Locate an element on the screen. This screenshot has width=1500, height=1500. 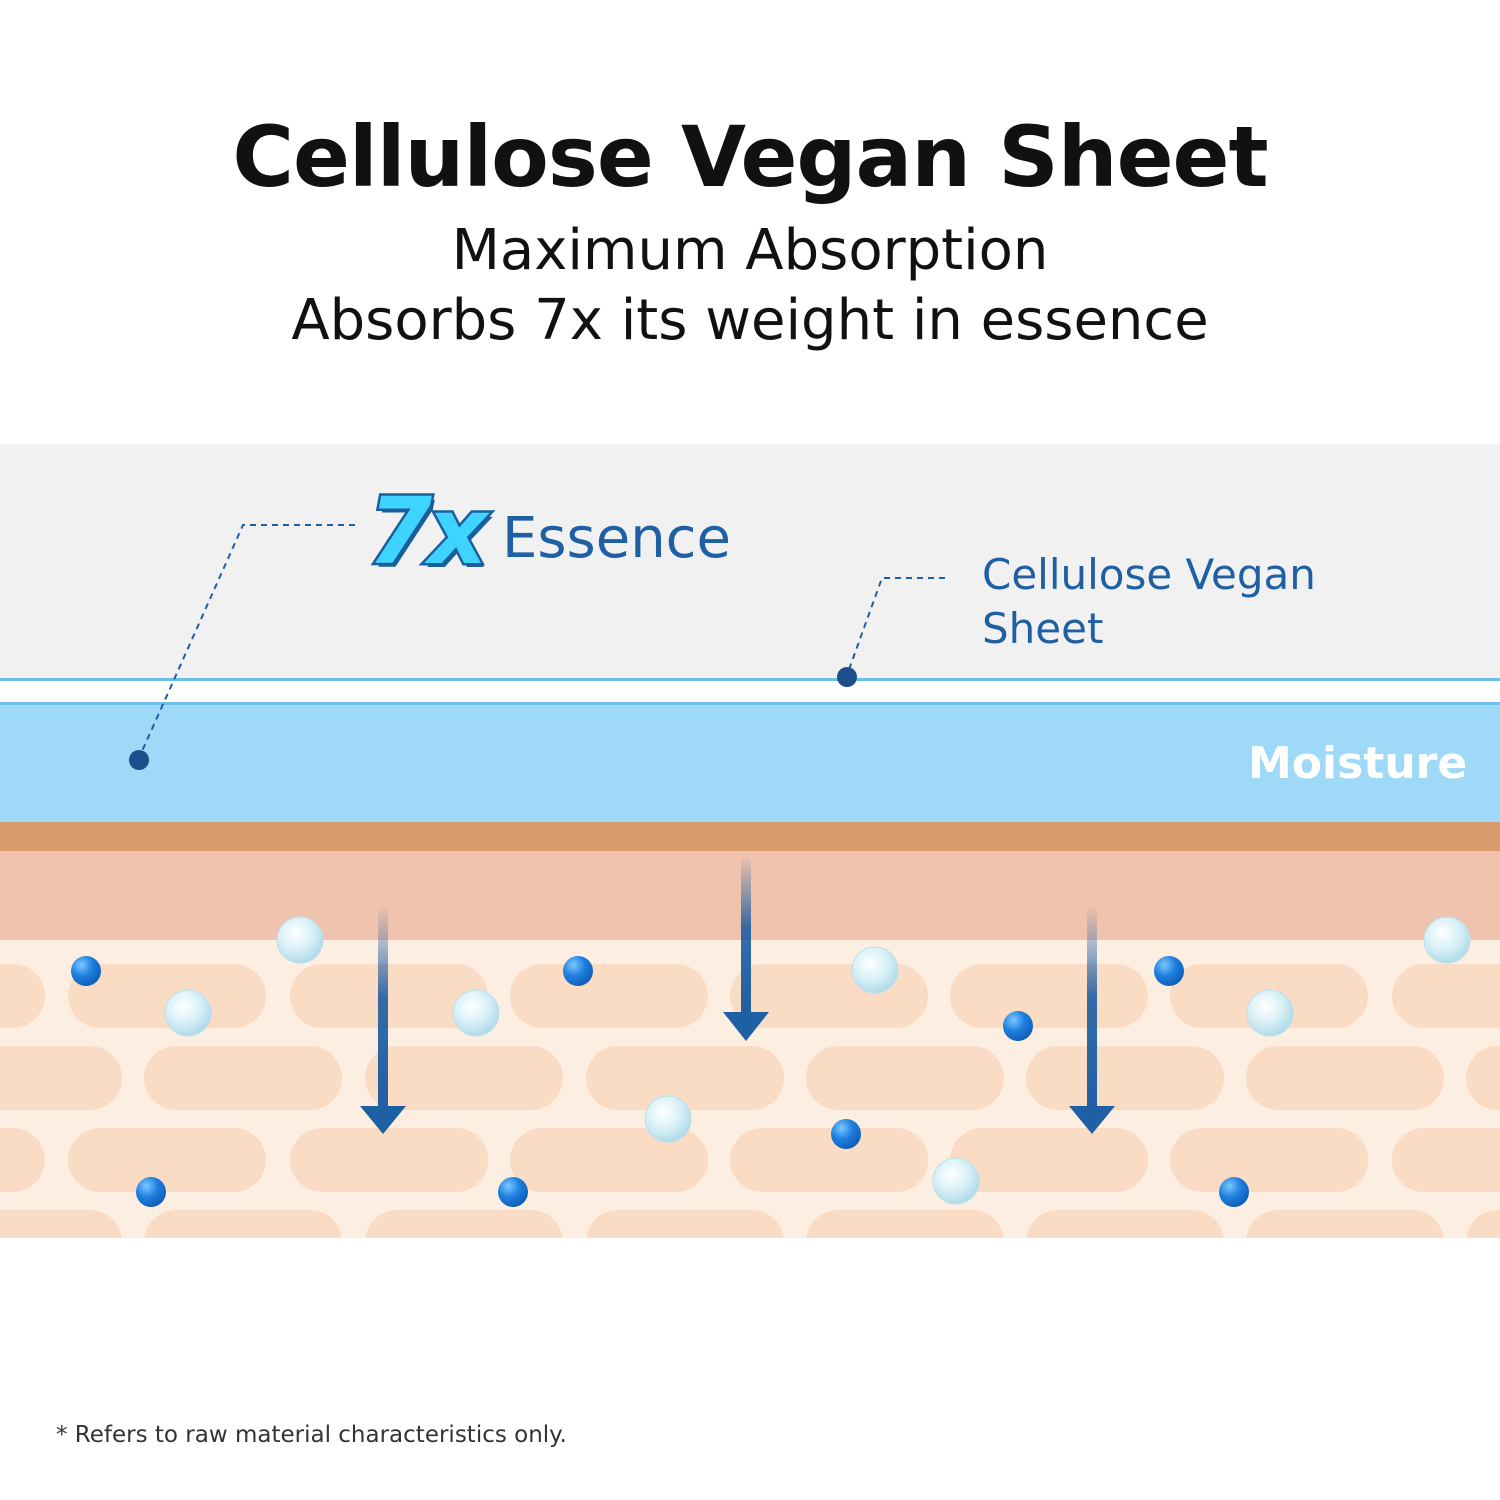
subtitle-weight: Absorbs 7x its weight in essence is located at coordinates (750, 320).